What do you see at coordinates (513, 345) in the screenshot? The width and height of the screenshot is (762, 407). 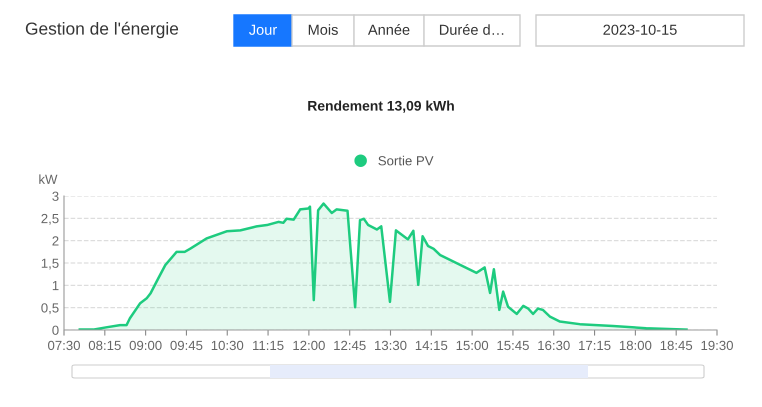 I see `x-tick-label: 15:45` at bounding box center [513, 345].